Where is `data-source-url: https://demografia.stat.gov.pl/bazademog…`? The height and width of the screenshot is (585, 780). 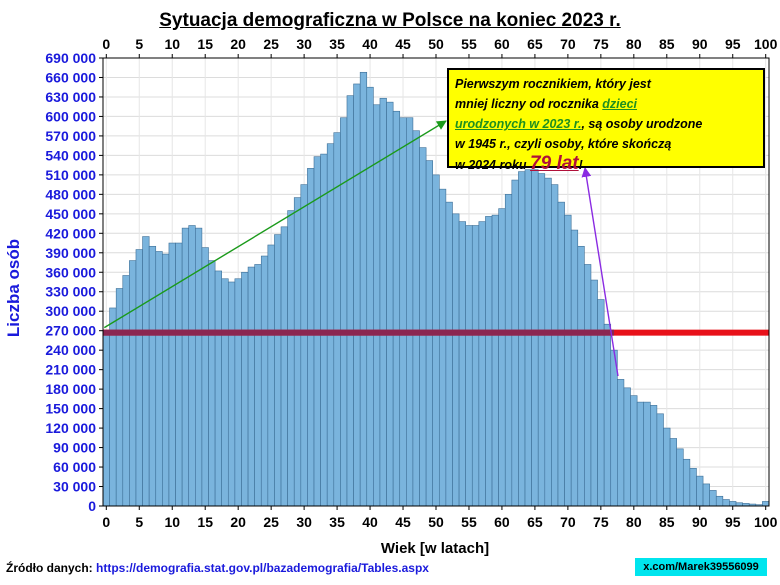
data-source-url: https://demografia.stat.gov.pl/bazademog… is located at coordinates (262, 568).